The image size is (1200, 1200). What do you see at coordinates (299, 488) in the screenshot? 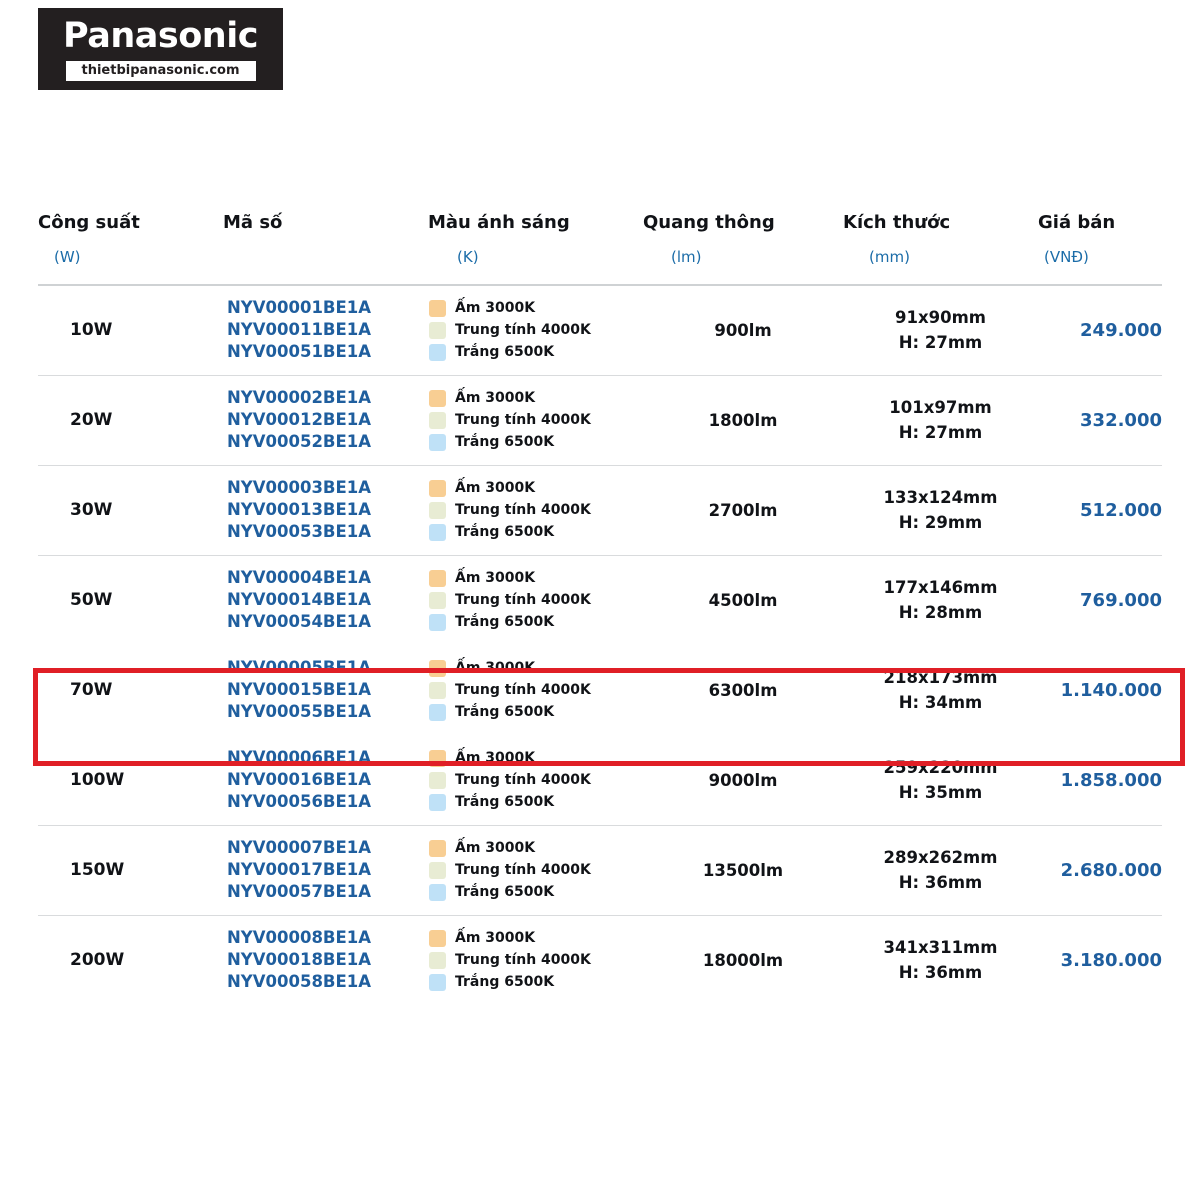
I see `model-code-link: NYV00003BE1A` at bounding box center [299, 488].